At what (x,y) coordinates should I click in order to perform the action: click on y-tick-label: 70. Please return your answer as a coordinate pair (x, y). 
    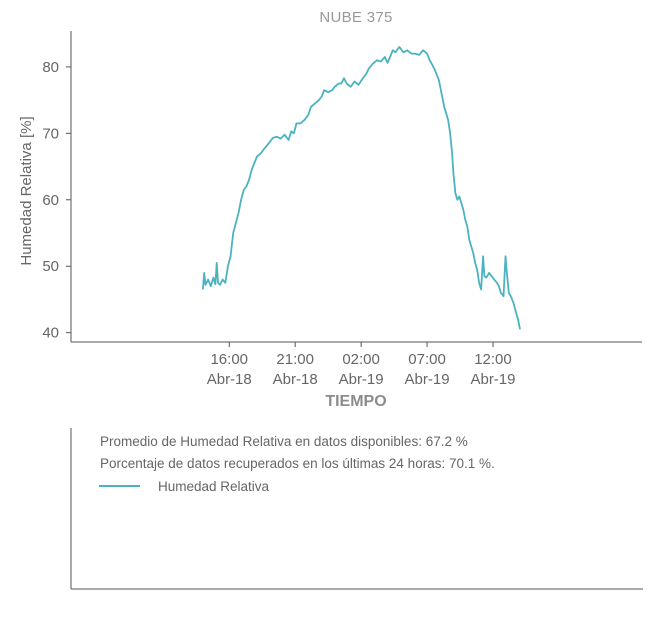
    Looking at the image, I should click on (50, 133).